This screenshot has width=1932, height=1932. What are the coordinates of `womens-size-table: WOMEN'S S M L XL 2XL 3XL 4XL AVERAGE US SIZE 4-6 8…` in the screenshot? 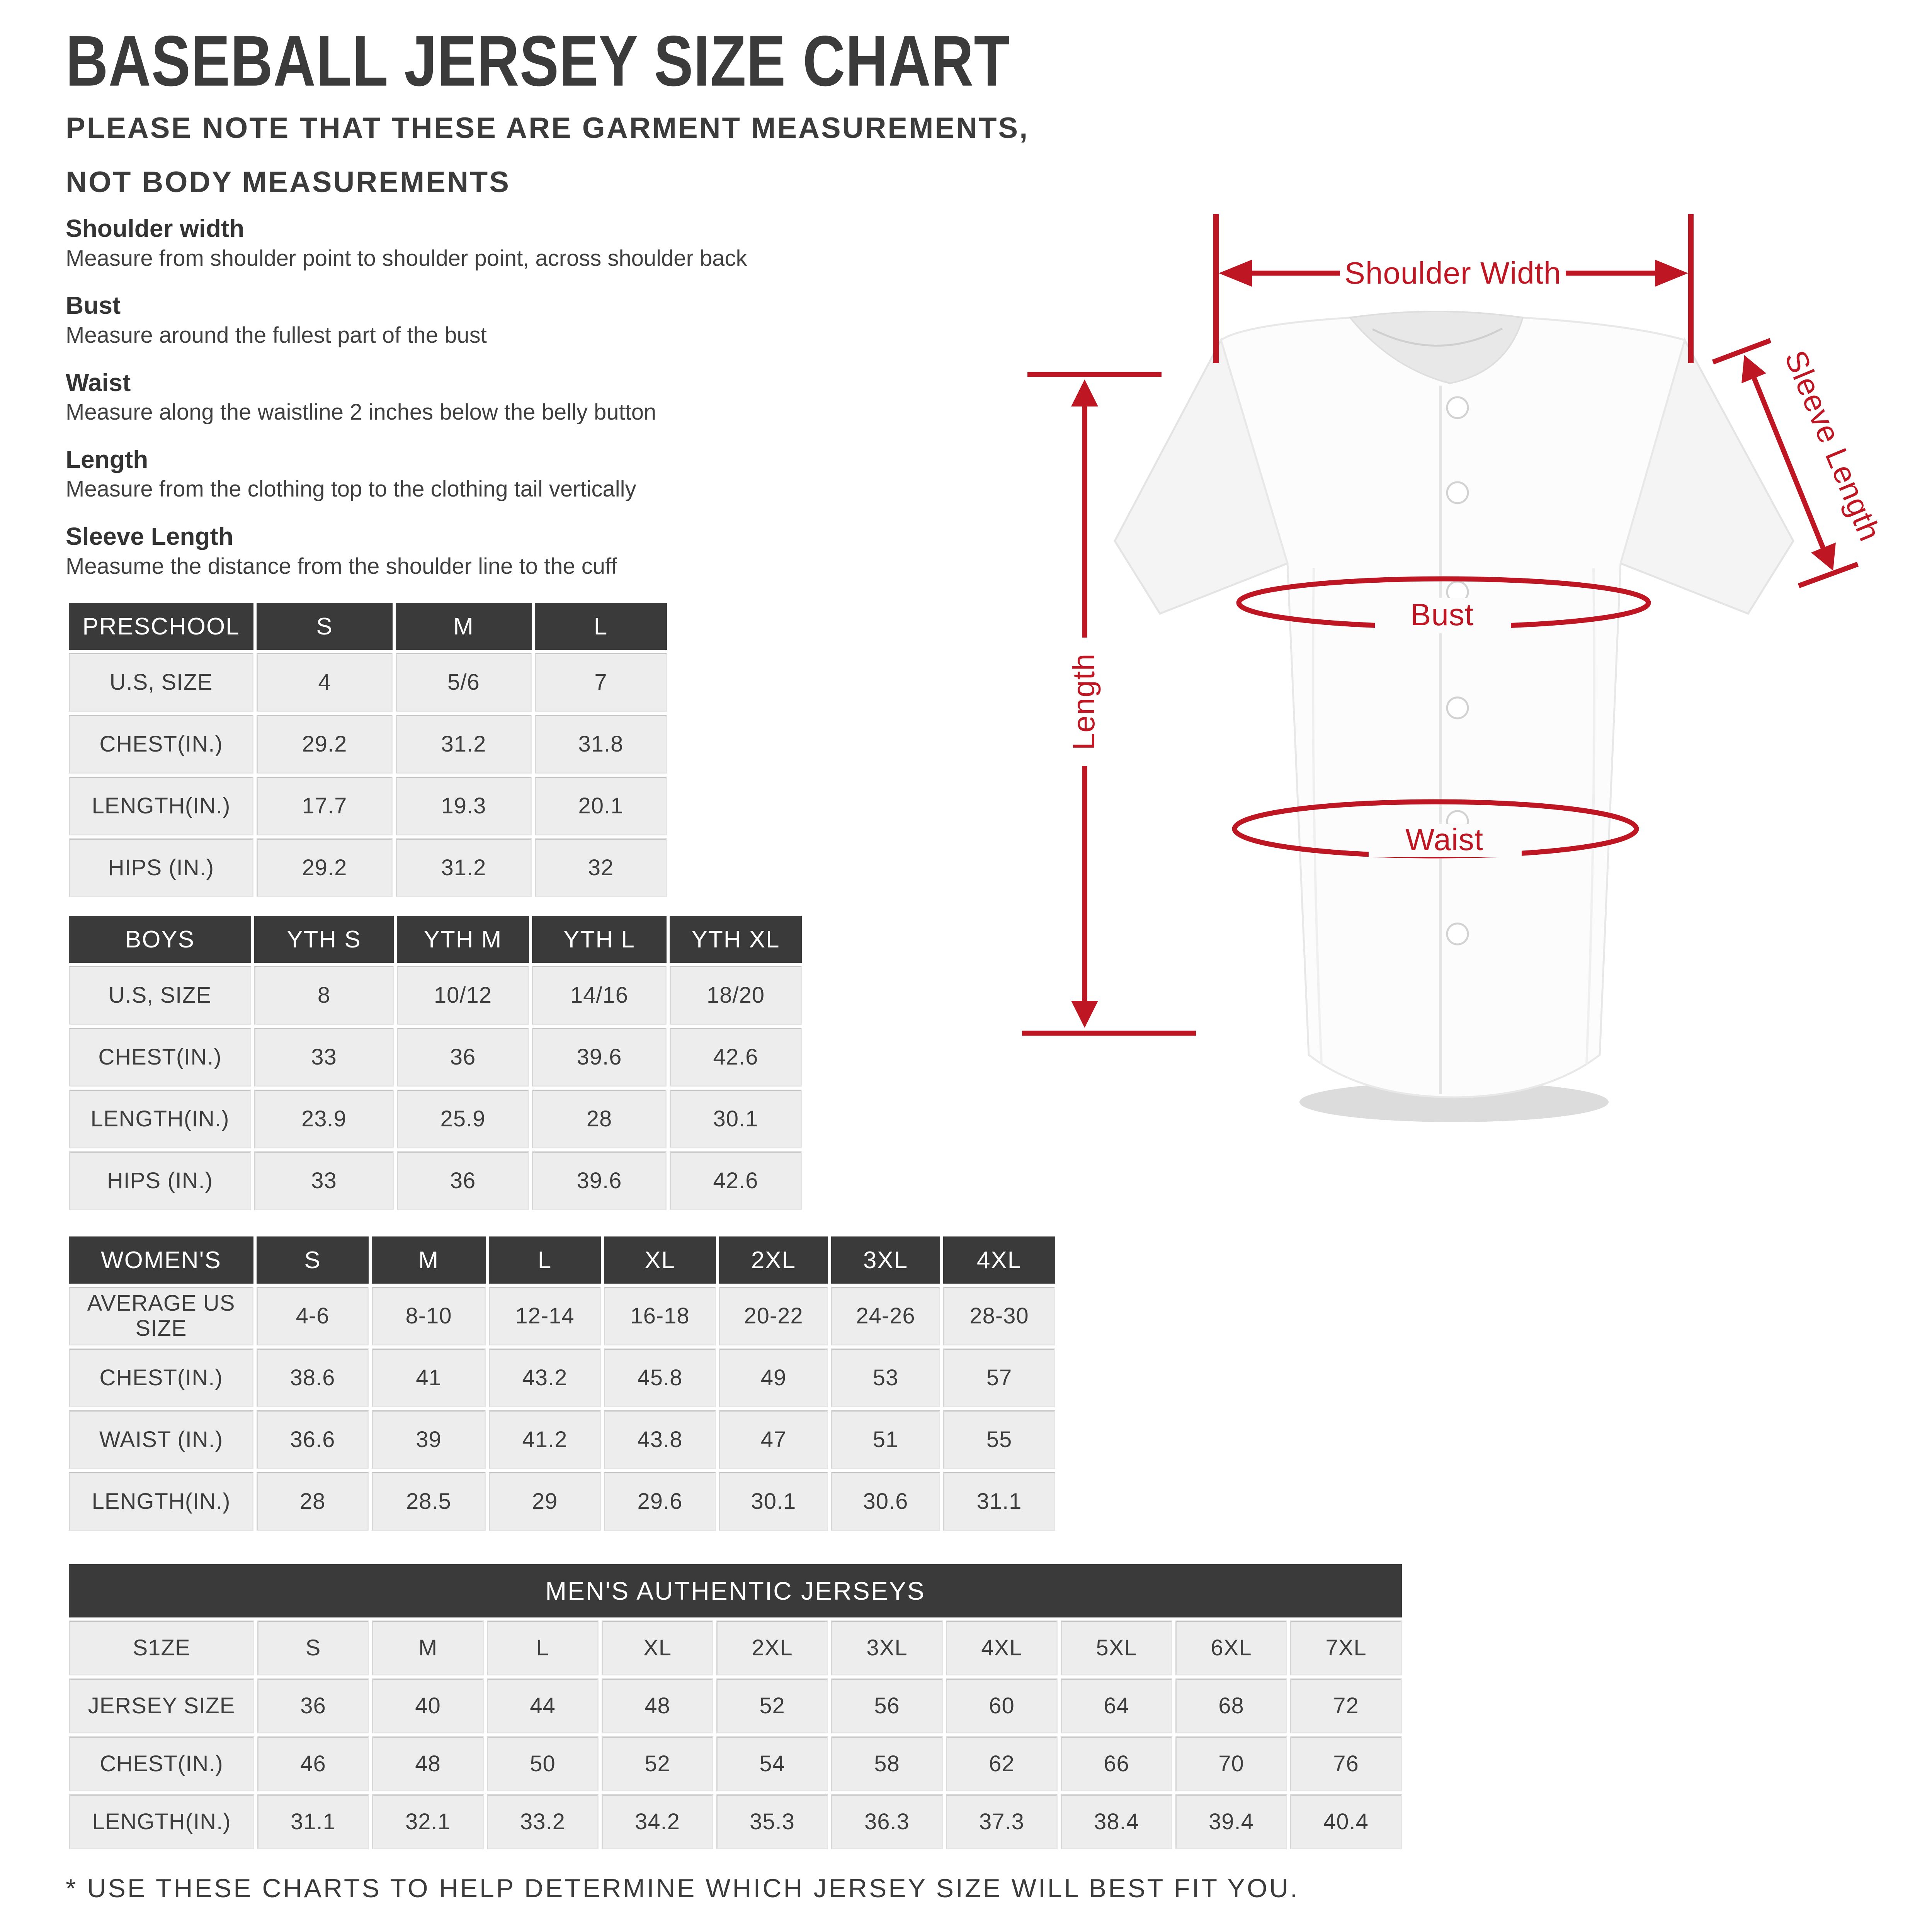 It's located at (562, 1383).